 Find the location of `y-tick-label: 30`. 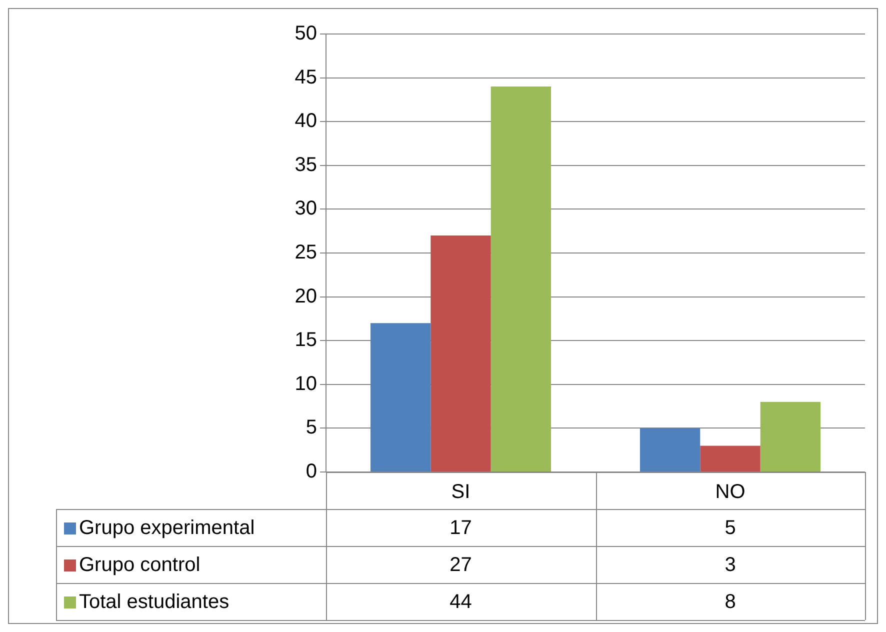

y-tick-label: 30 is located at coordinates (305, 209).